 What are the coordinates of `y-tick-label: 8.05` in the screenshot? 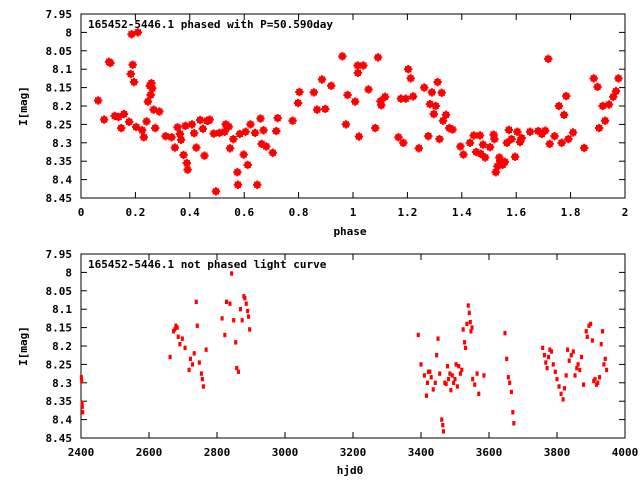 It's located at (59, 291).